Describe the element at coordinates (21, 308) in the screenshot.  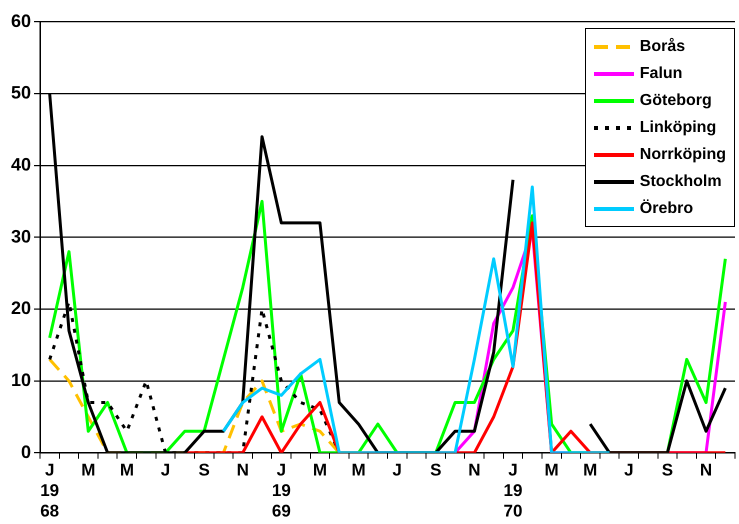
I see `y-tick-label: 20` at that location.